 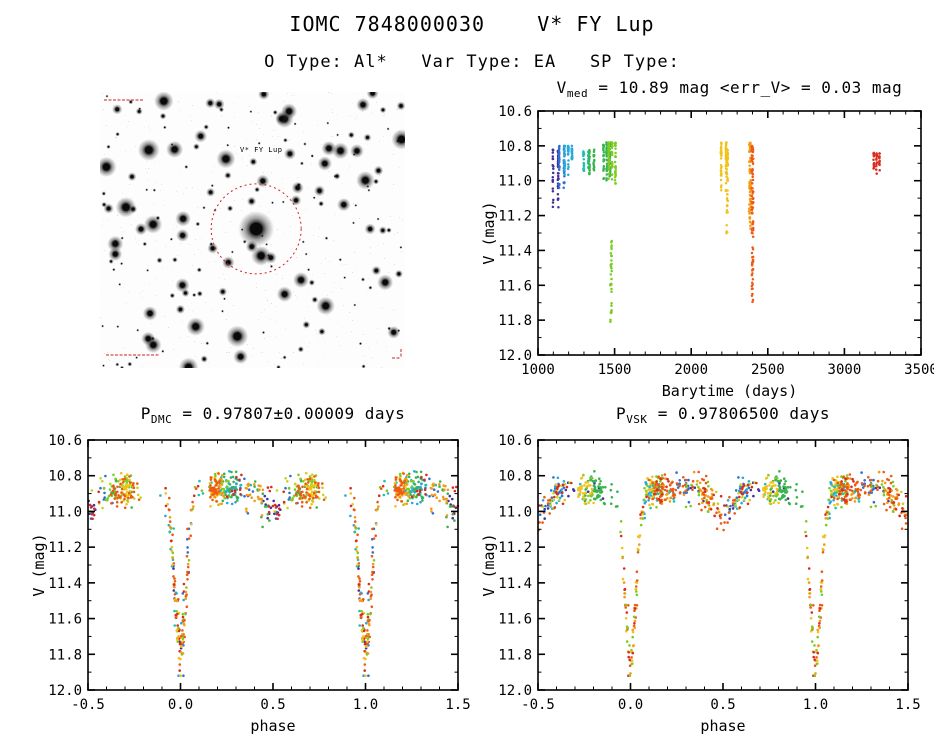 I want to click on finder-chart: V* FY Lup, so click(x=252, y=230).